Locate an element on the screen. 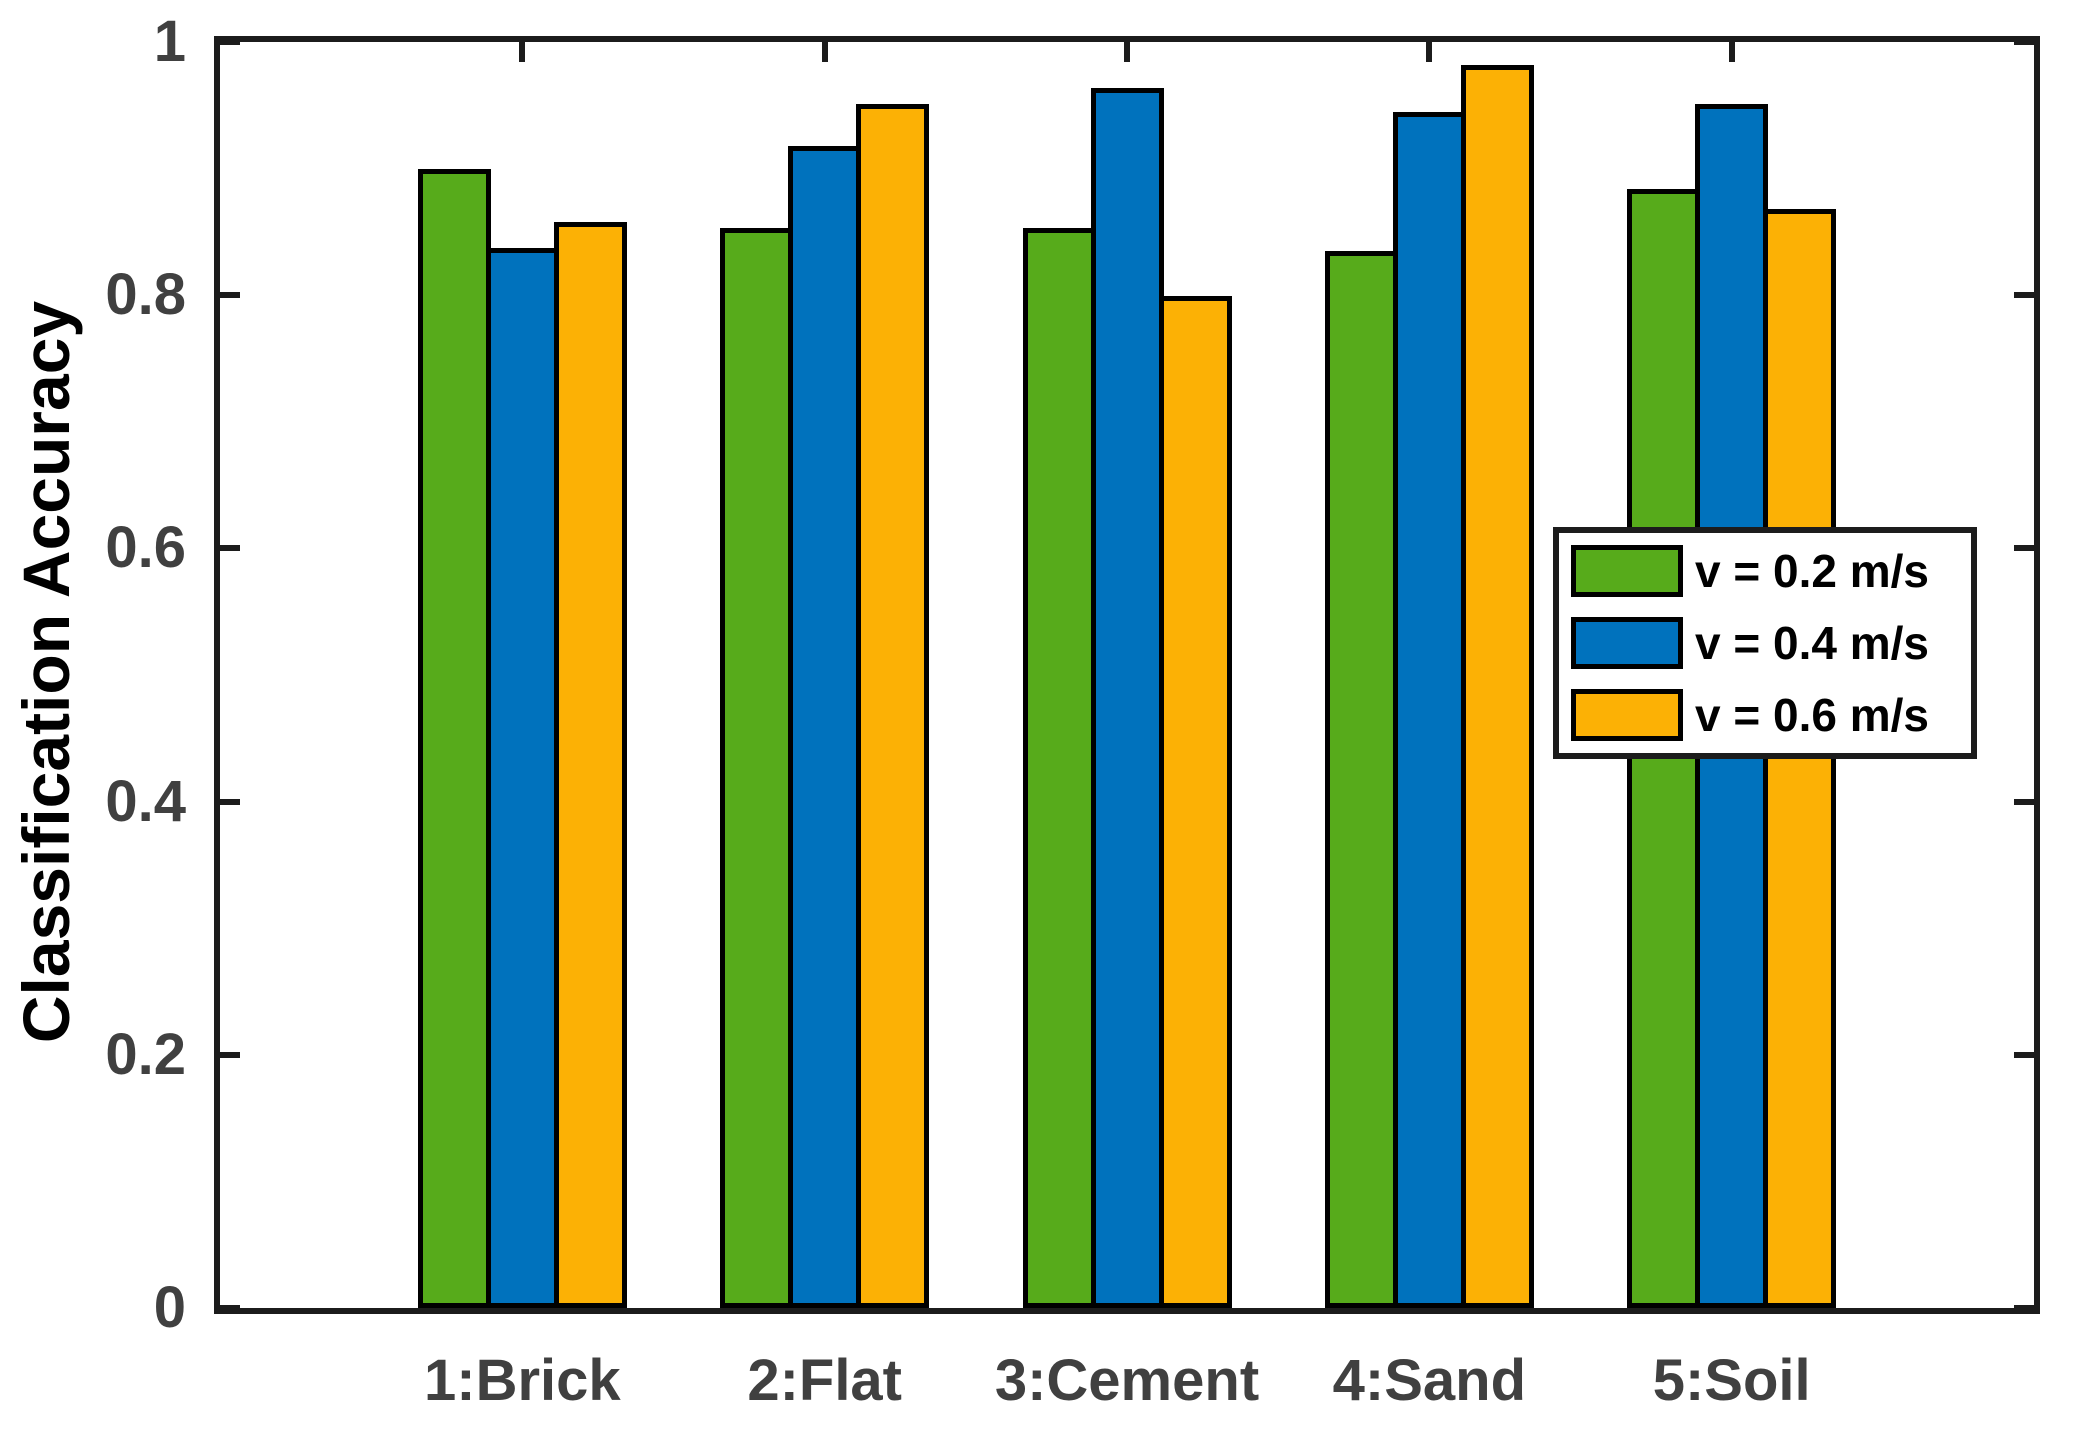  y-tick-label: 0.4 is located at coordinates (145, 801).